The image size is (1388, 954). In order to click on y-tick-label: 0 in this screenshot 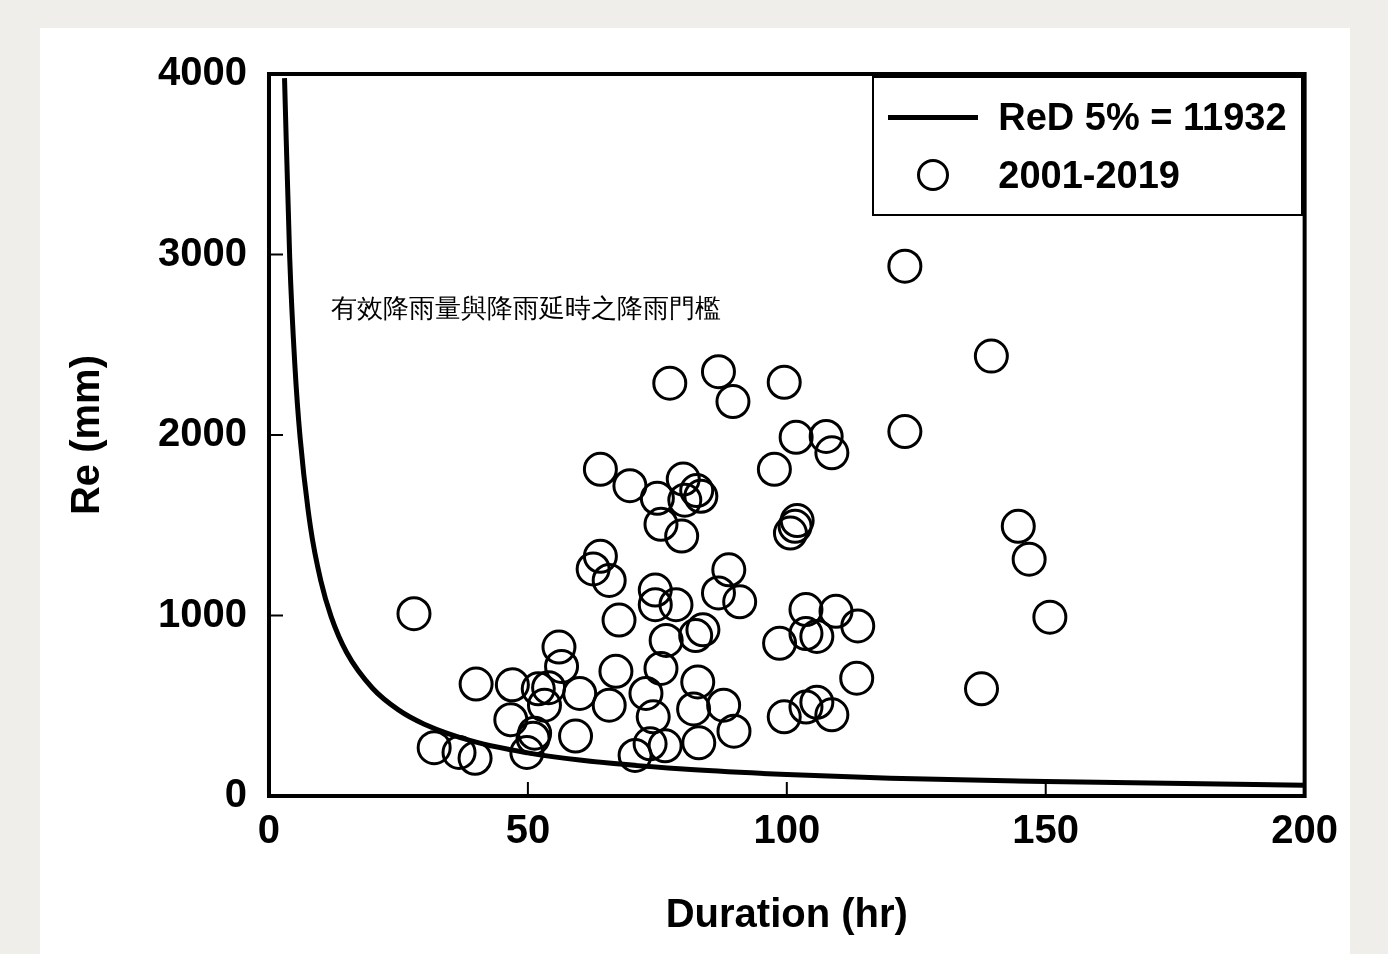, I will do `click(235, 793)`.